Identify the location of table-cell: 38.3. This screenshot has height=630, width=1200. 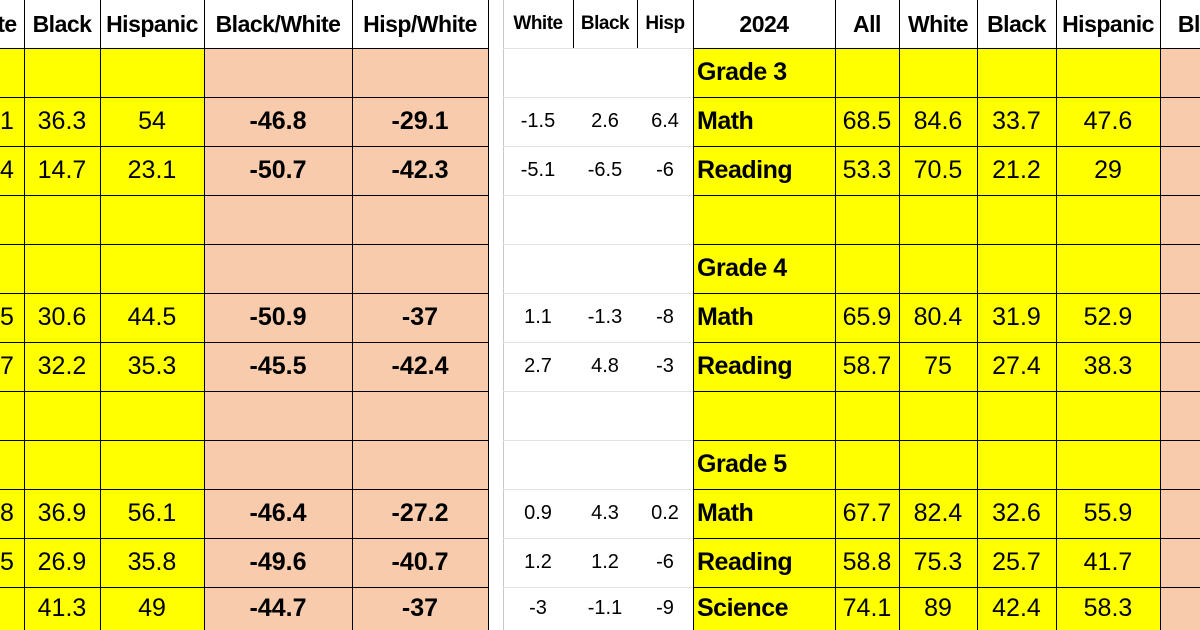
(1108, 366).